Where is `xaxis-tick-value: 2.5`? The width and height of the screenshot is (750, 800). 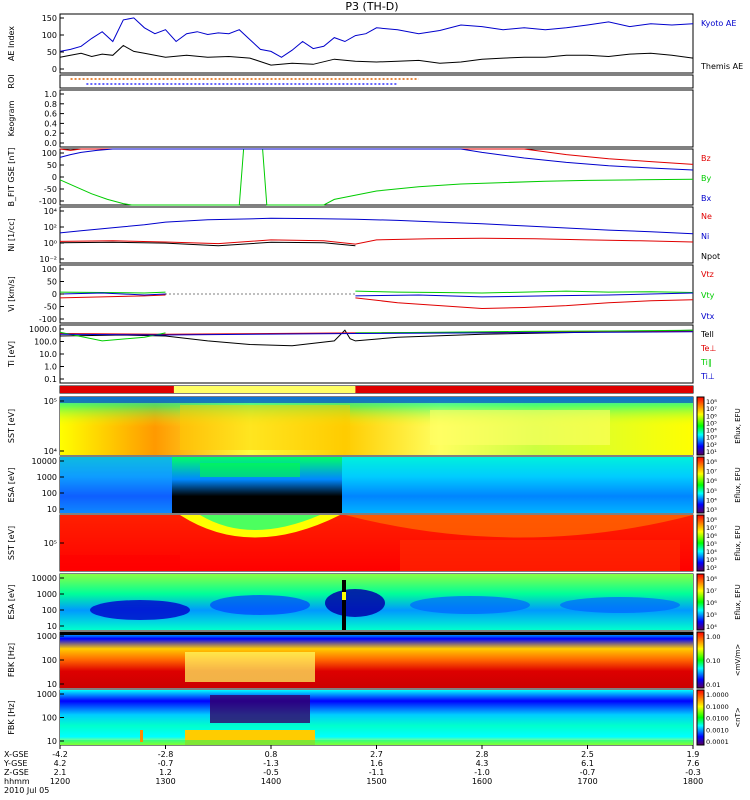 xaxis-tick-value: 2.5 is located at coordinates (587, 754).